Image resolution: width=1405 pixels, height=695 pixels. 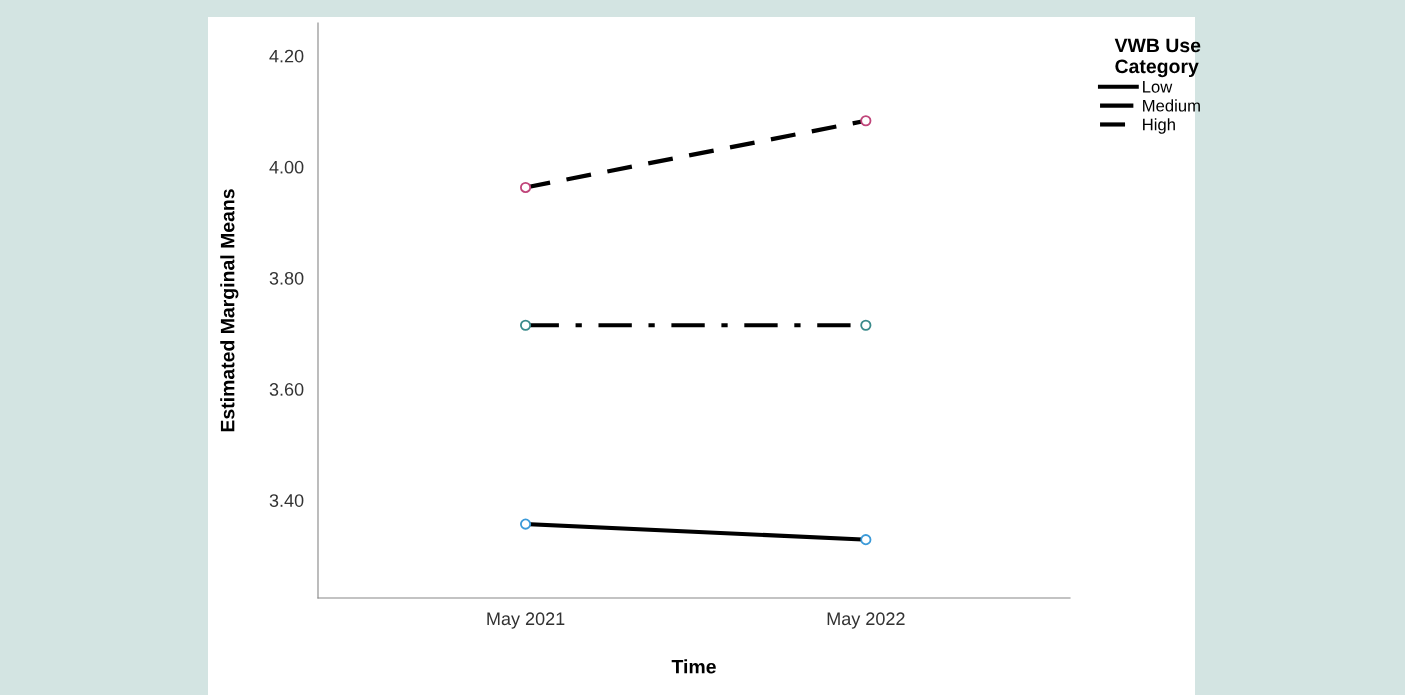 What do you see at coordinates (1159, 126) in the screenshot?
I see `legend-label: High` at bounding box center [1159, 126].